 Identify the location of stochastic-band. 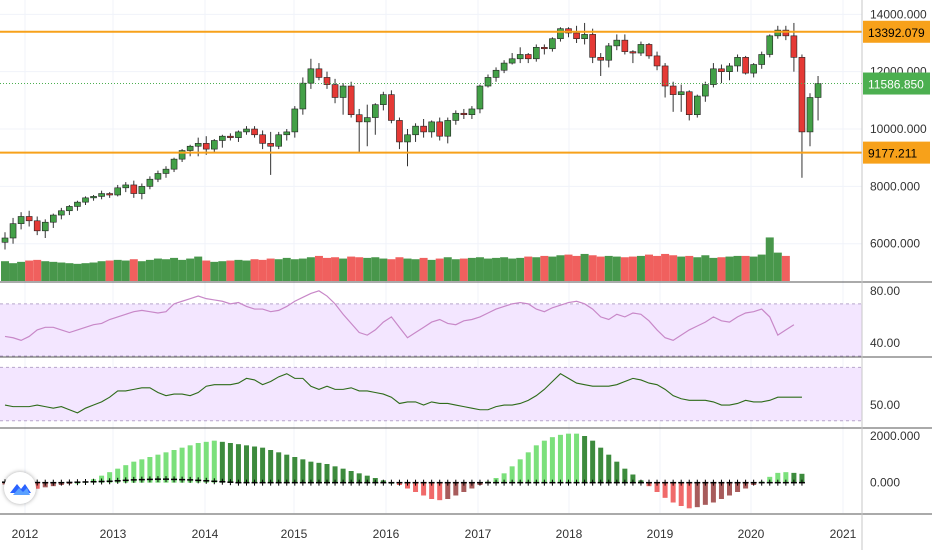
(431, 394).